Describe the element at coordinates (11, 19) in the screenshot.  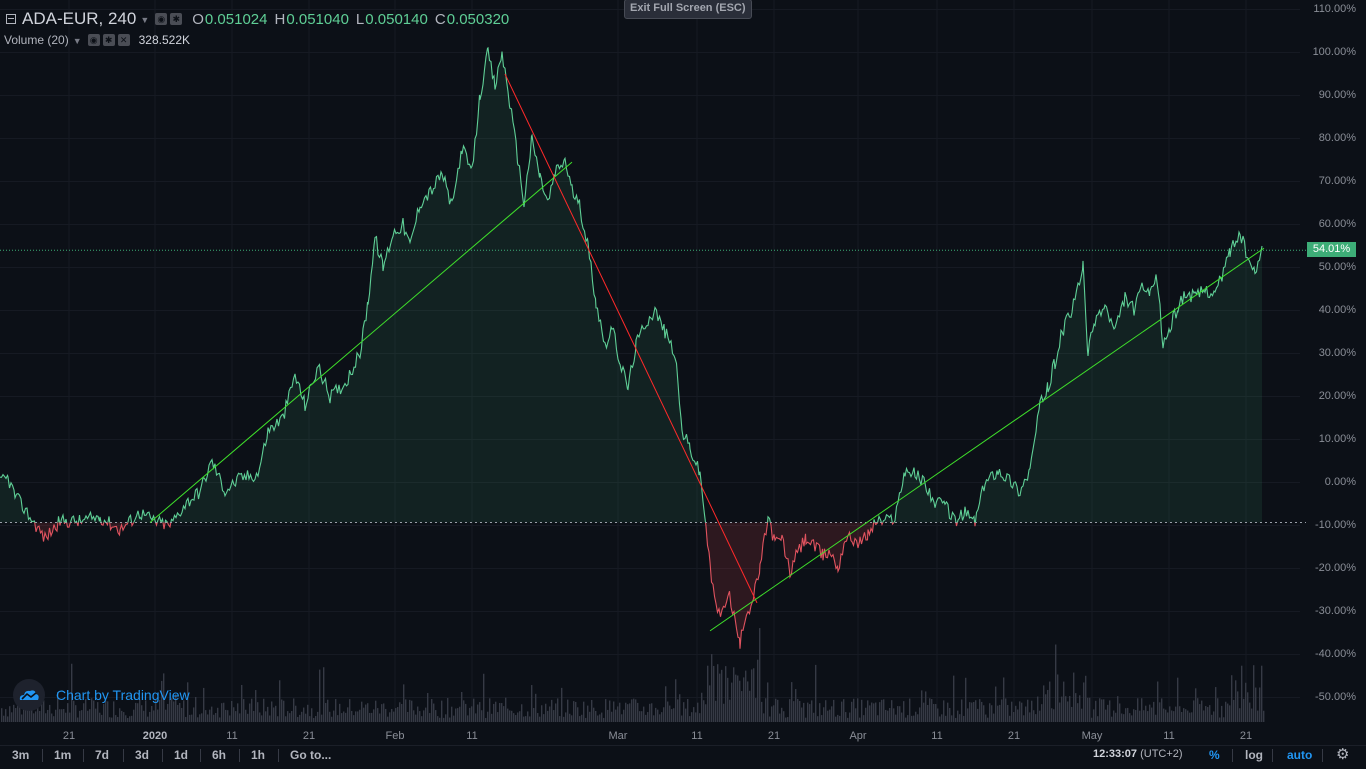
I see `collapse-legend-icon` at that location.